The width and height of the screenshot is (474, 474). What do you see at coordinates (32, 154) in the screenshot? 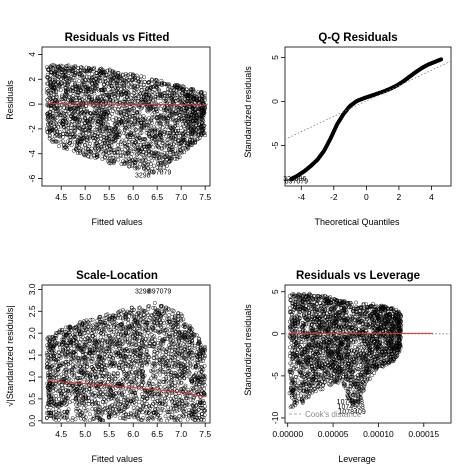
I see `y-tick-label: -4` at bounding box center [32, 154].